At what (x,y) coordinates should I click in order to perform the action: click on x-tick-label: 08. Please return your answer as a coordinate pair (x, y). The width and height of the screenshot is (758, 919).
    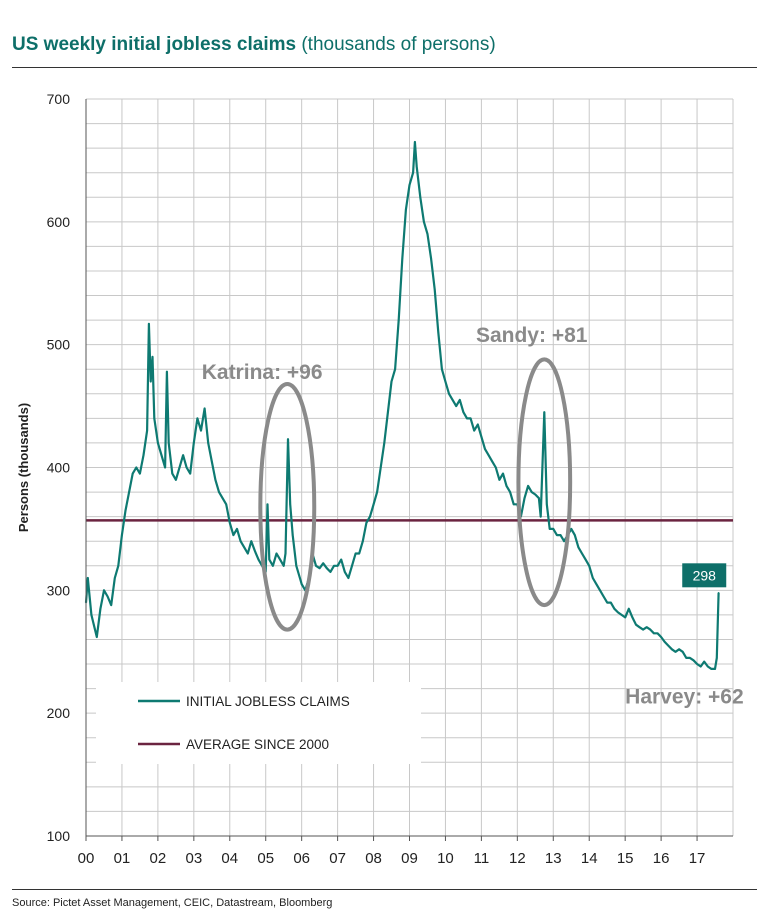
    Looking at the image, I should click on (373, 858).